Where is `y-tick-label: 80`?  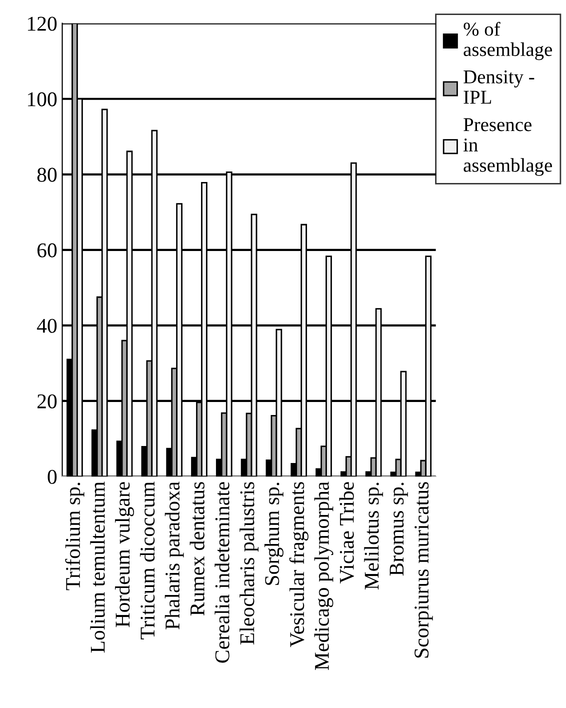
y-tick-label: 80 is located at coordinates (47, 175).